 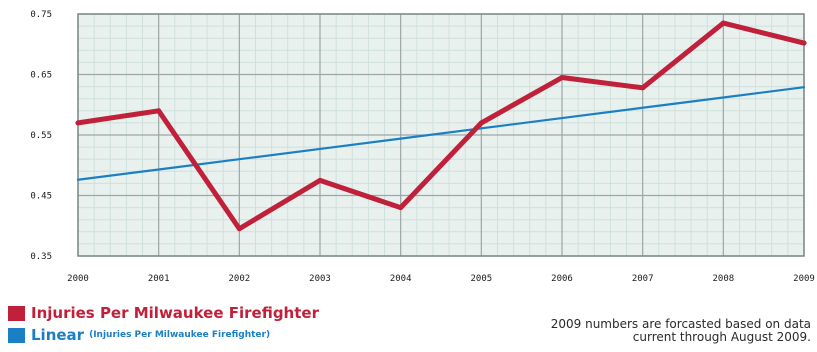 What do you see at coordinates (78, 279) in the screenshot?
I see `x-tick-label: 2000` at bounding box center [78, 279].